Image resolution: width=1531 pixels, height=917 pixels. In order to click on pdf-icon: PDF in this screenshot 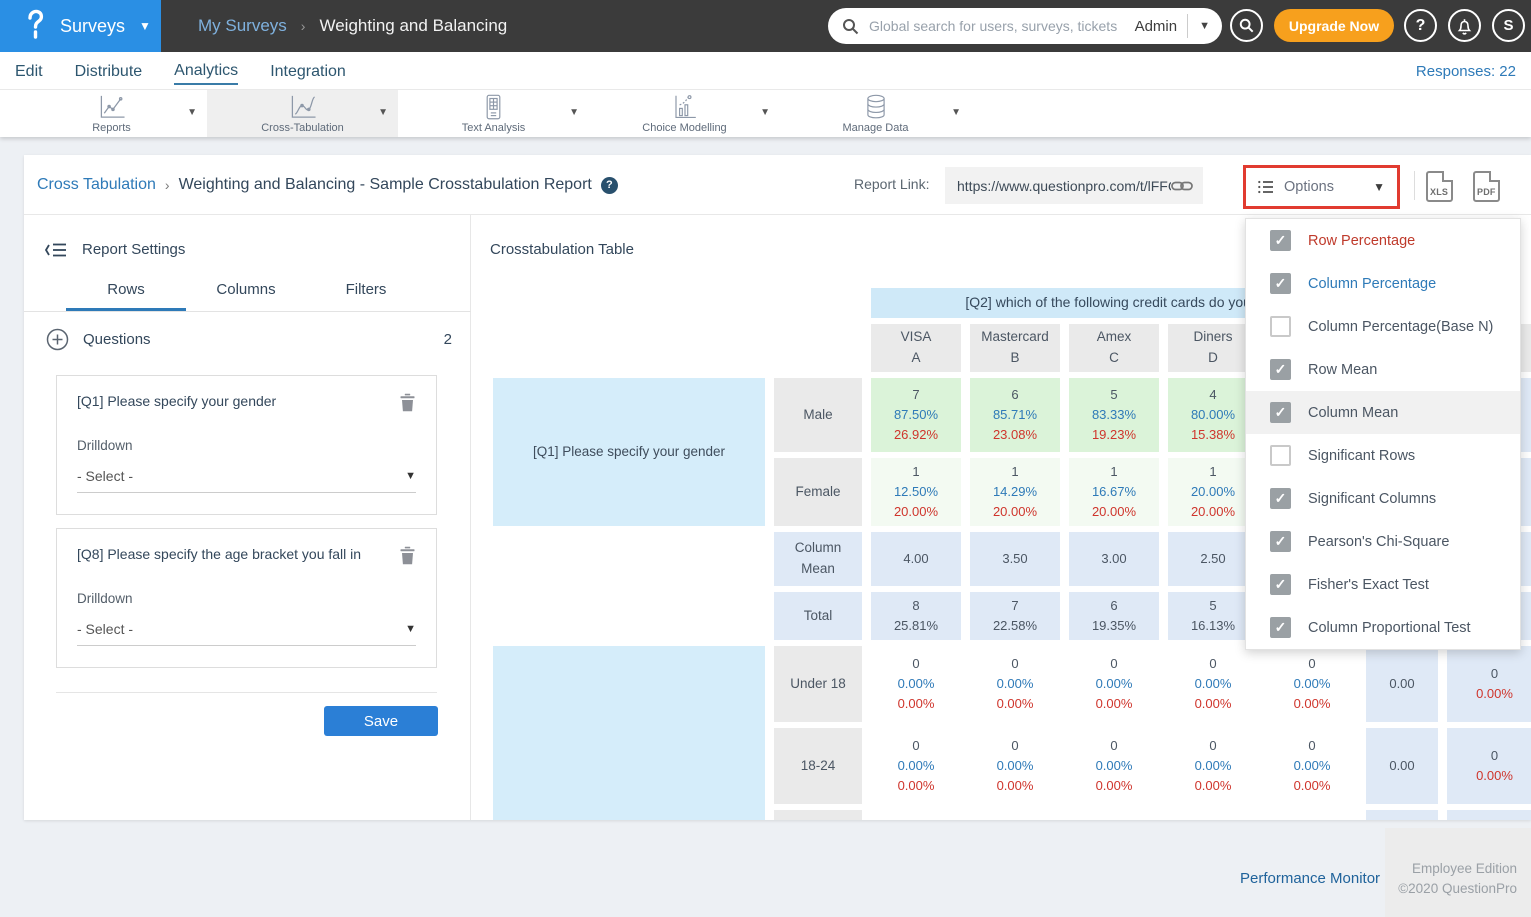, I will do `click(1486, 192)`.